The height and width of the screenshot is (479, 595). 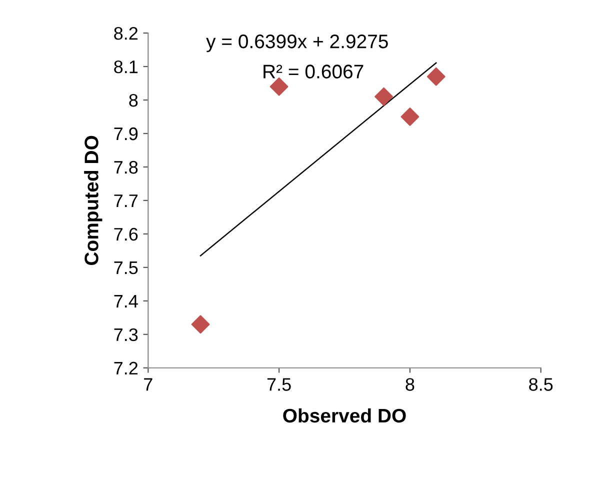 I want to click on x-tick-label: 8.5, so click(x=541, y=384).